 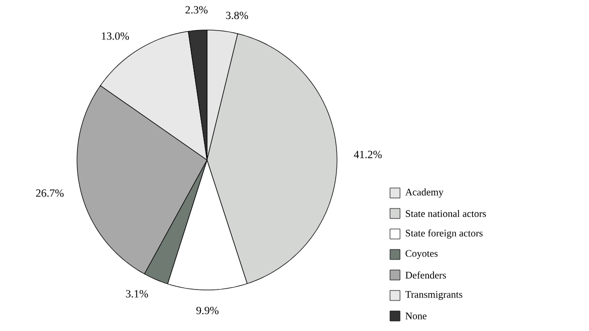 What do you see at coordinates (416, 316) in the screenshot?
I see `legend-label: None` at bounding box center [416, 316].